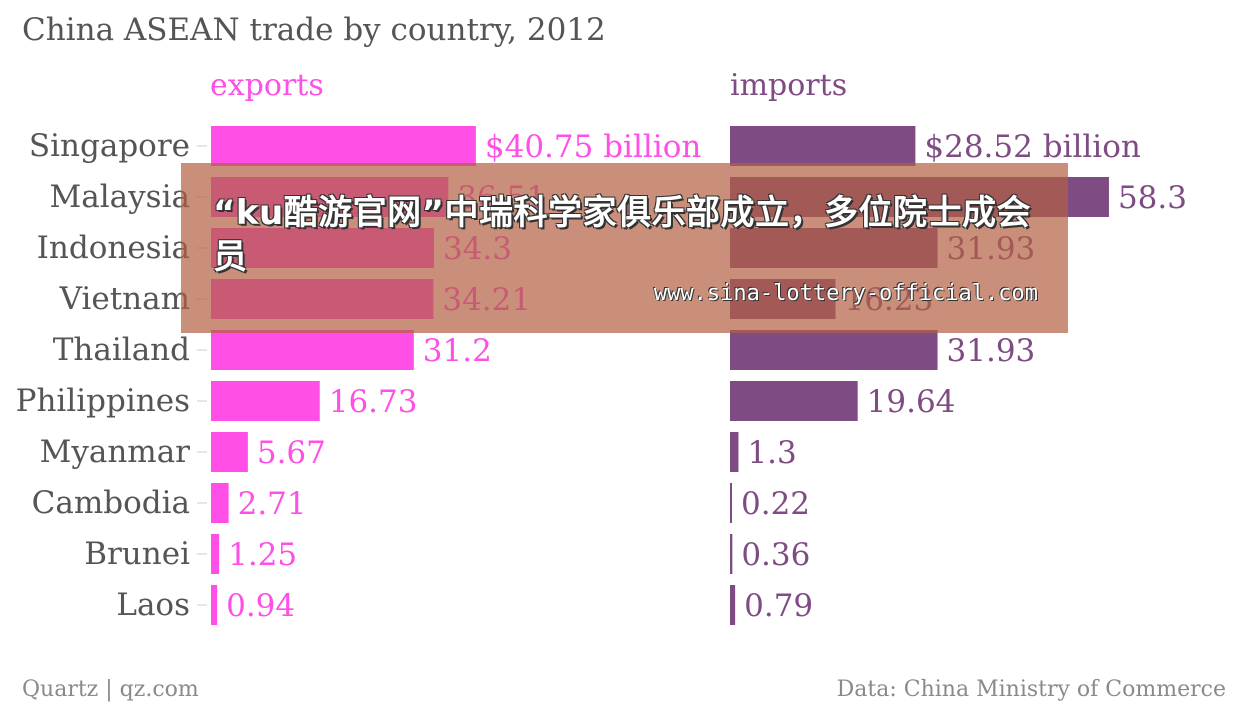 This screenshot has width=1248, height=709. Describe the element at coordinates (260, 606) in the screenshot. I see `exports-value-label: 0.94` at that location.